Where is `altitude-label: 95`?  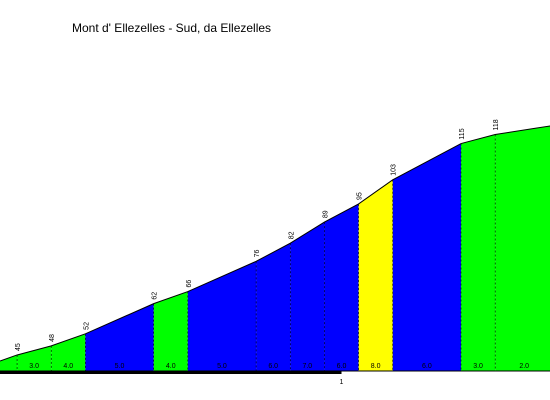
altitude-label: 95 is located at coordinates (360, 196).